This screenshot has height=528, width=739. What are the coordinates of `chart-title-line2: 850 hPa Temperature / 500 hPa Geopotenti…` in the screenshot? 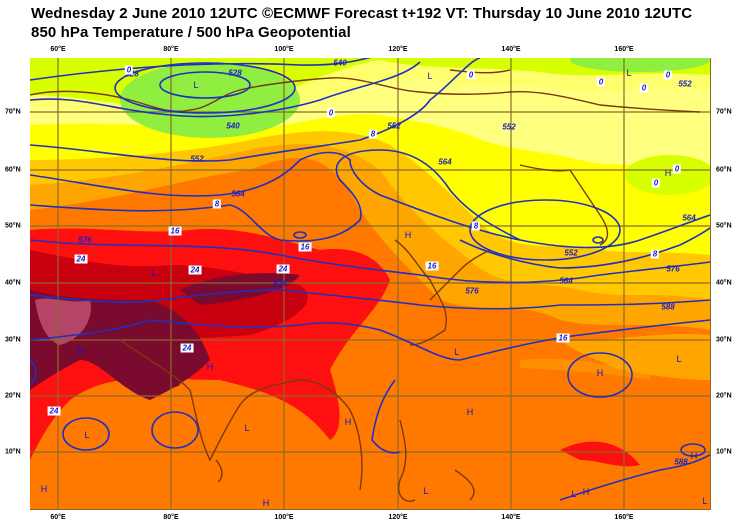 It's located at (191, 32).